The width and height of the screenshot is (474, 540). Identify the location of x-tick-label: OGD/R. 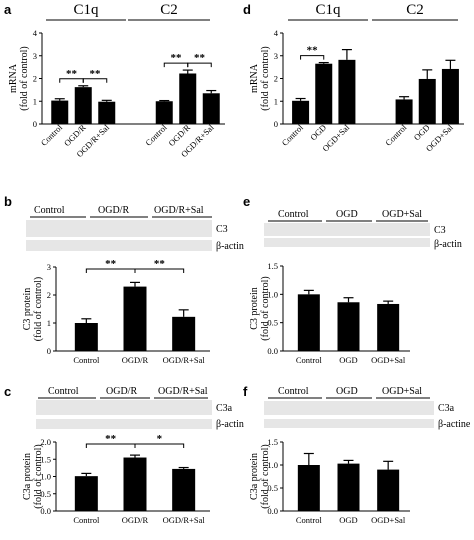
(135, 360).